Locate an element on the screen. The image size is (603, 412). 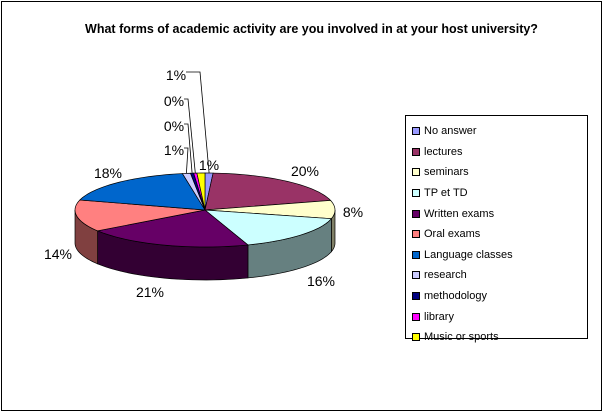
leader-line-no-answer is located at coordinates (198, 122).